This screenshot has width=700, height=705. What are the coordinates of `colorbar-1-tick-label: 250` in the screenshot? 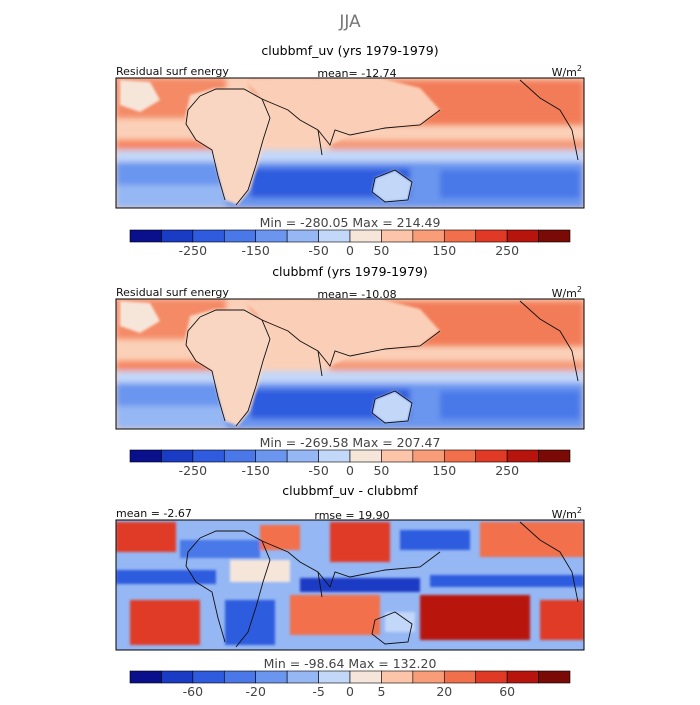 It's located at (507, 250).